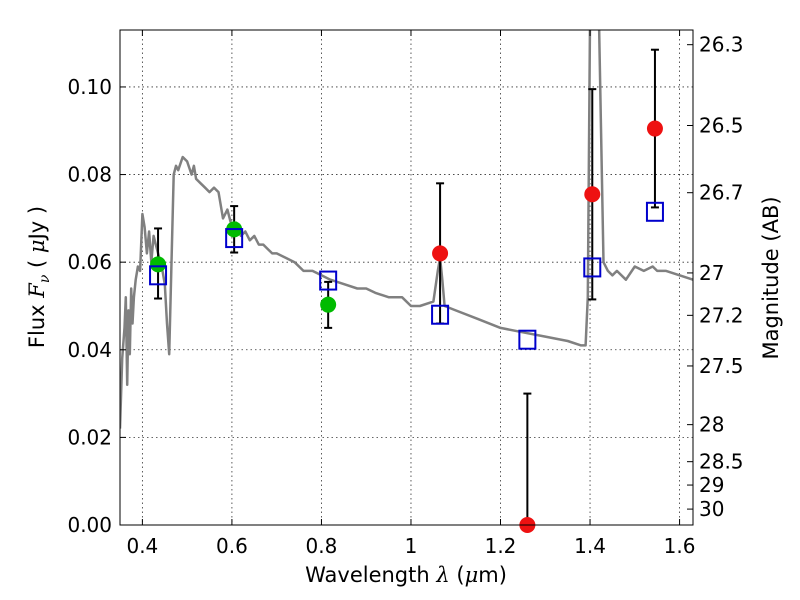  Describe the element at coordinates (711, 425) in the screenshot. I see `mag-tick-label: 28` at that location.